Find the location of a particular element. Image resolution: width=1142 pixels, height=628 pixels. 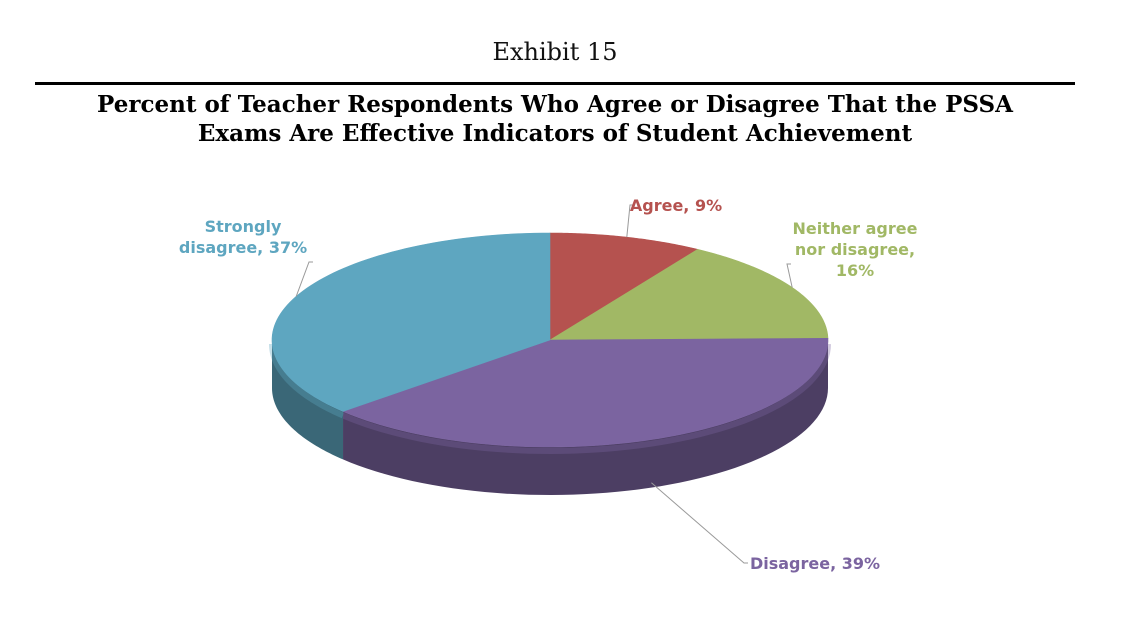

data-label-disagree: Disagree, 39% is located at coordinates (815, 563).